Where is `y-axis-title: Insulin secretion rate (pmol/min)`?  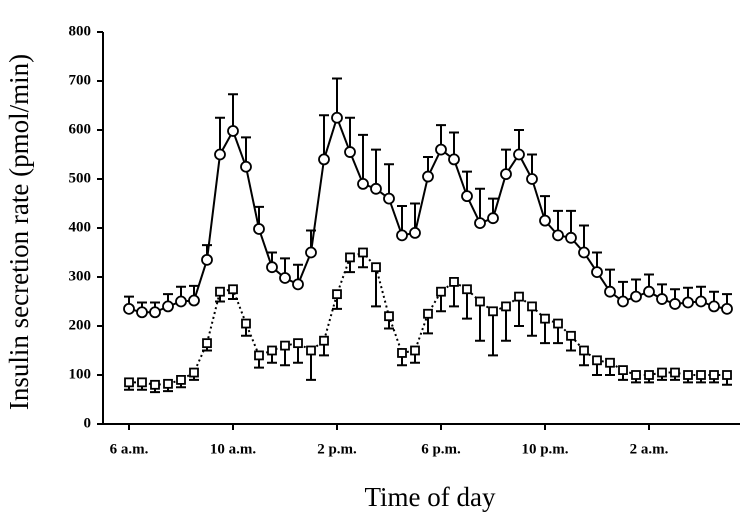 y-axis-title: Insulin secretion rate (pmol/min) is located at coordinates (19, 232).